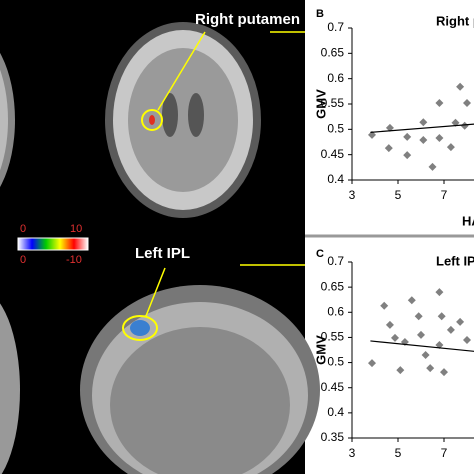 The height and width of the screenshot is (474, 474). Describe the element at coordinates (455, 260) in the screenshot. I see `chart-title: Left IPL` at that location.